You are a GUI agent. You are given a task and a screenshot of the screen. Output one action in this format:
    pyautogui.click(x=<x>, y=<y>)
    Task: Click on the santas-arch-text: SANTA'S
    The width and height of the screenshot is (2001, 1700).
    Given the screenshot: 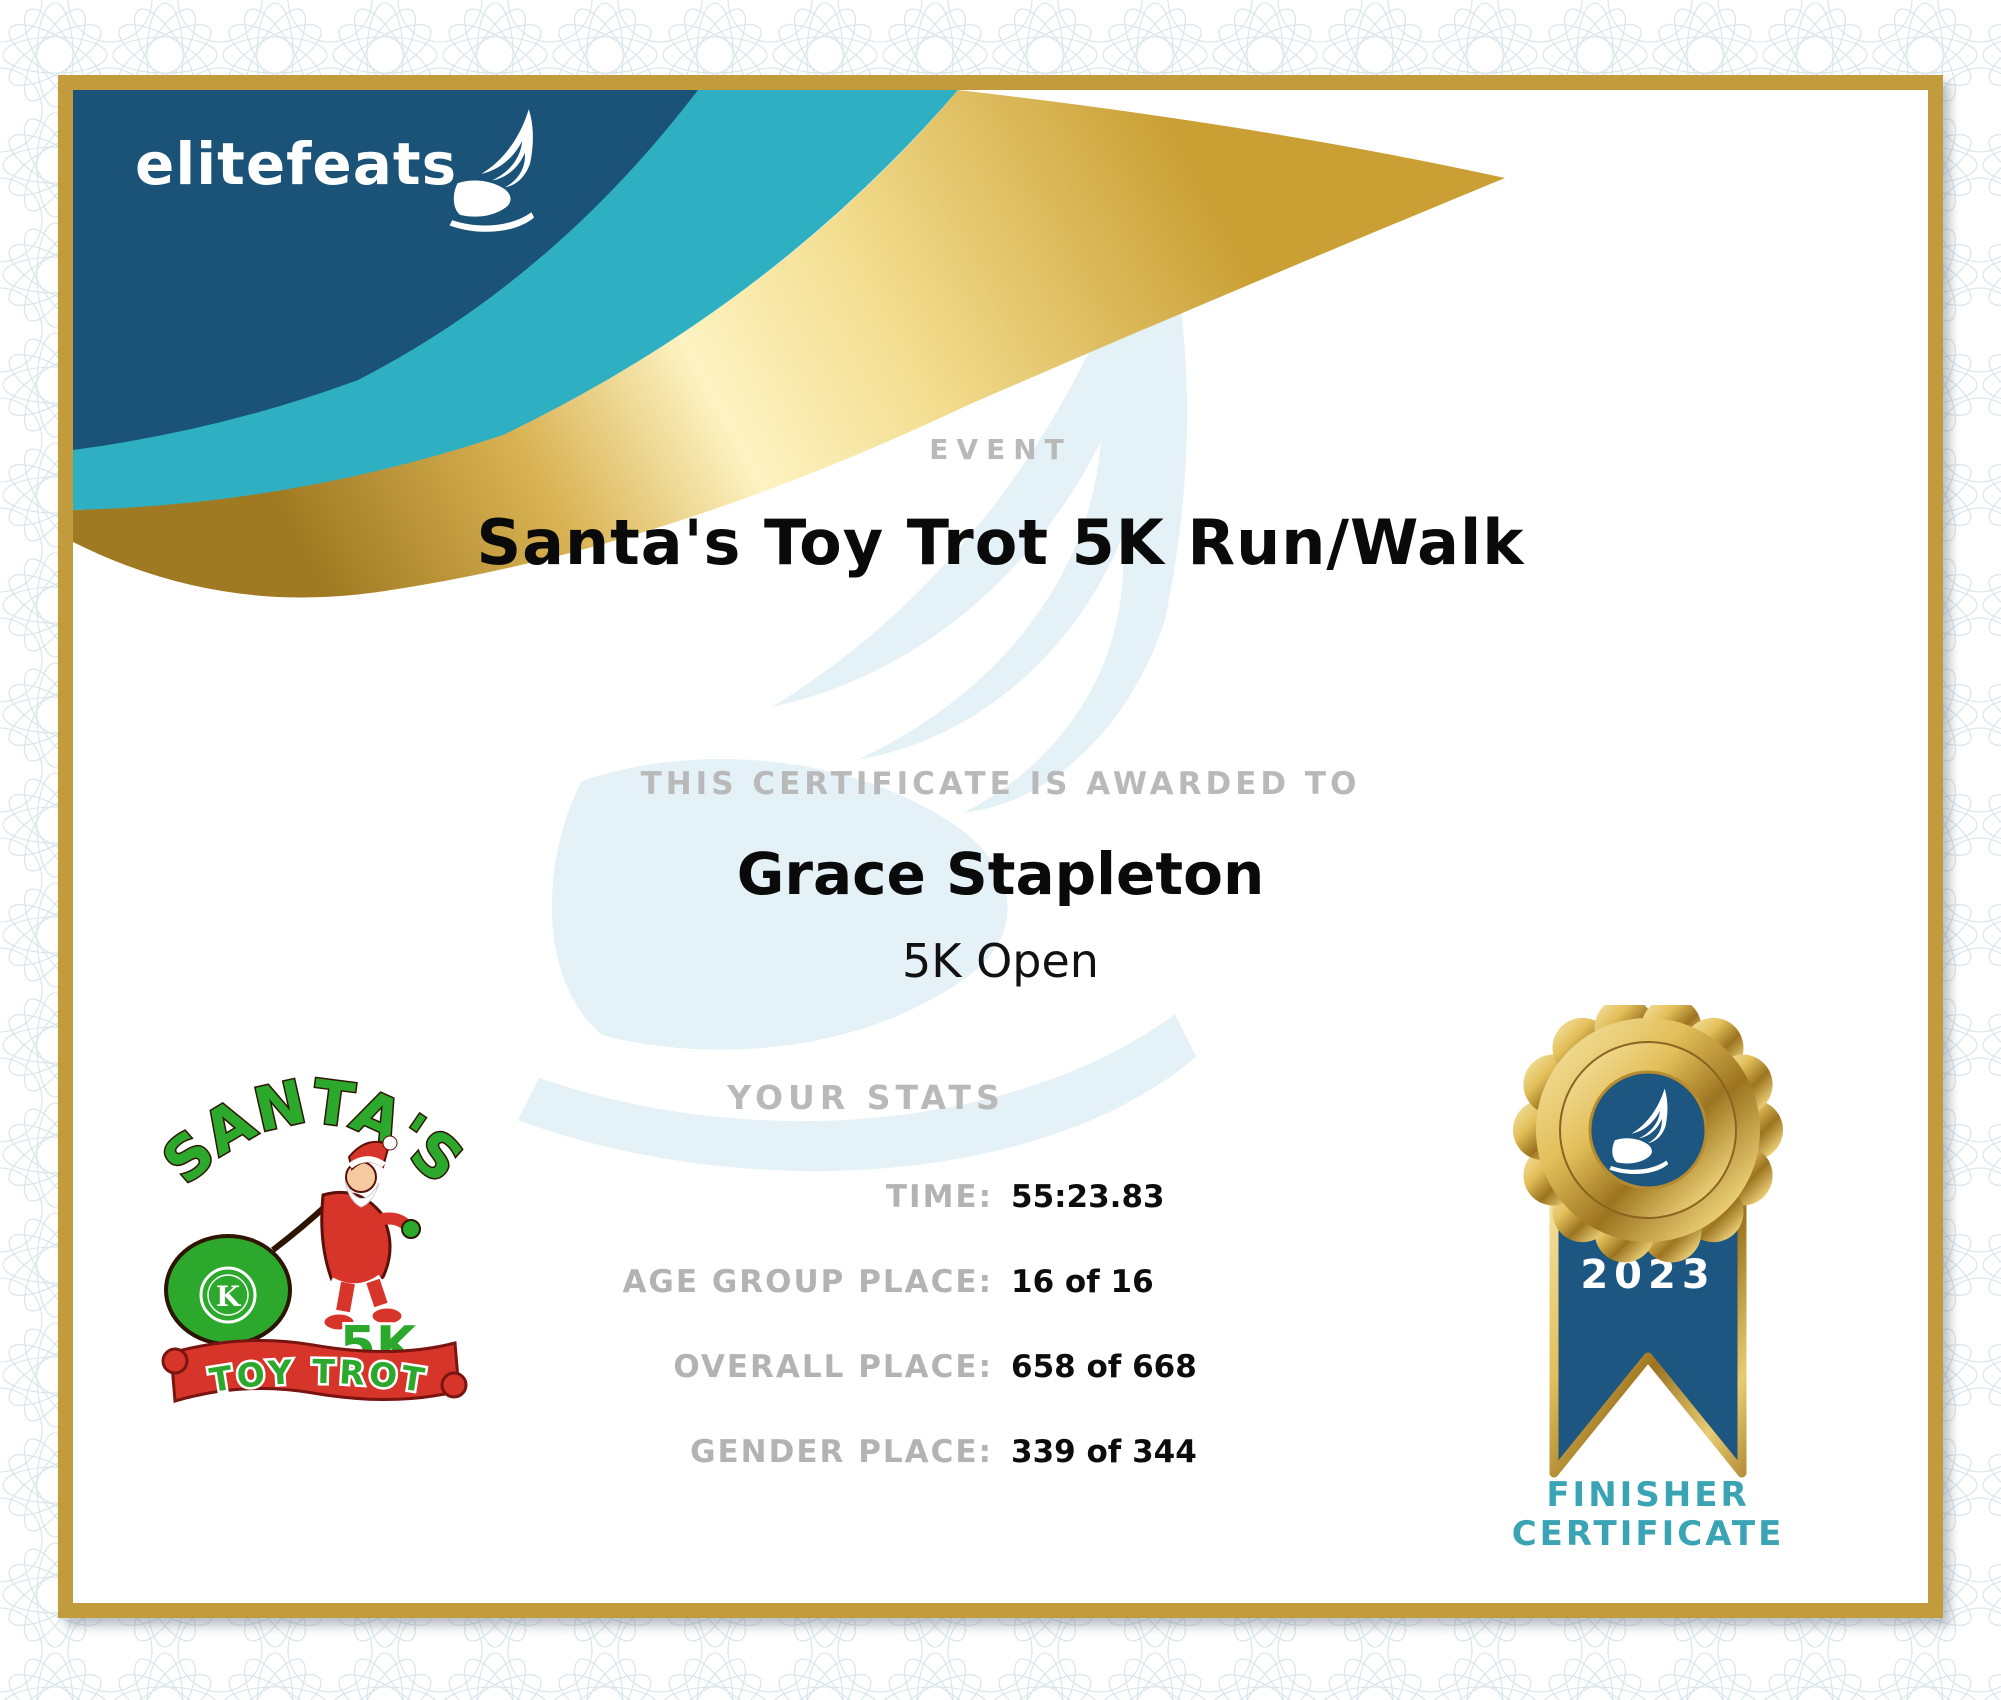 What is the action you would take?
    pyautogui.click(x=313, y=1132)
    